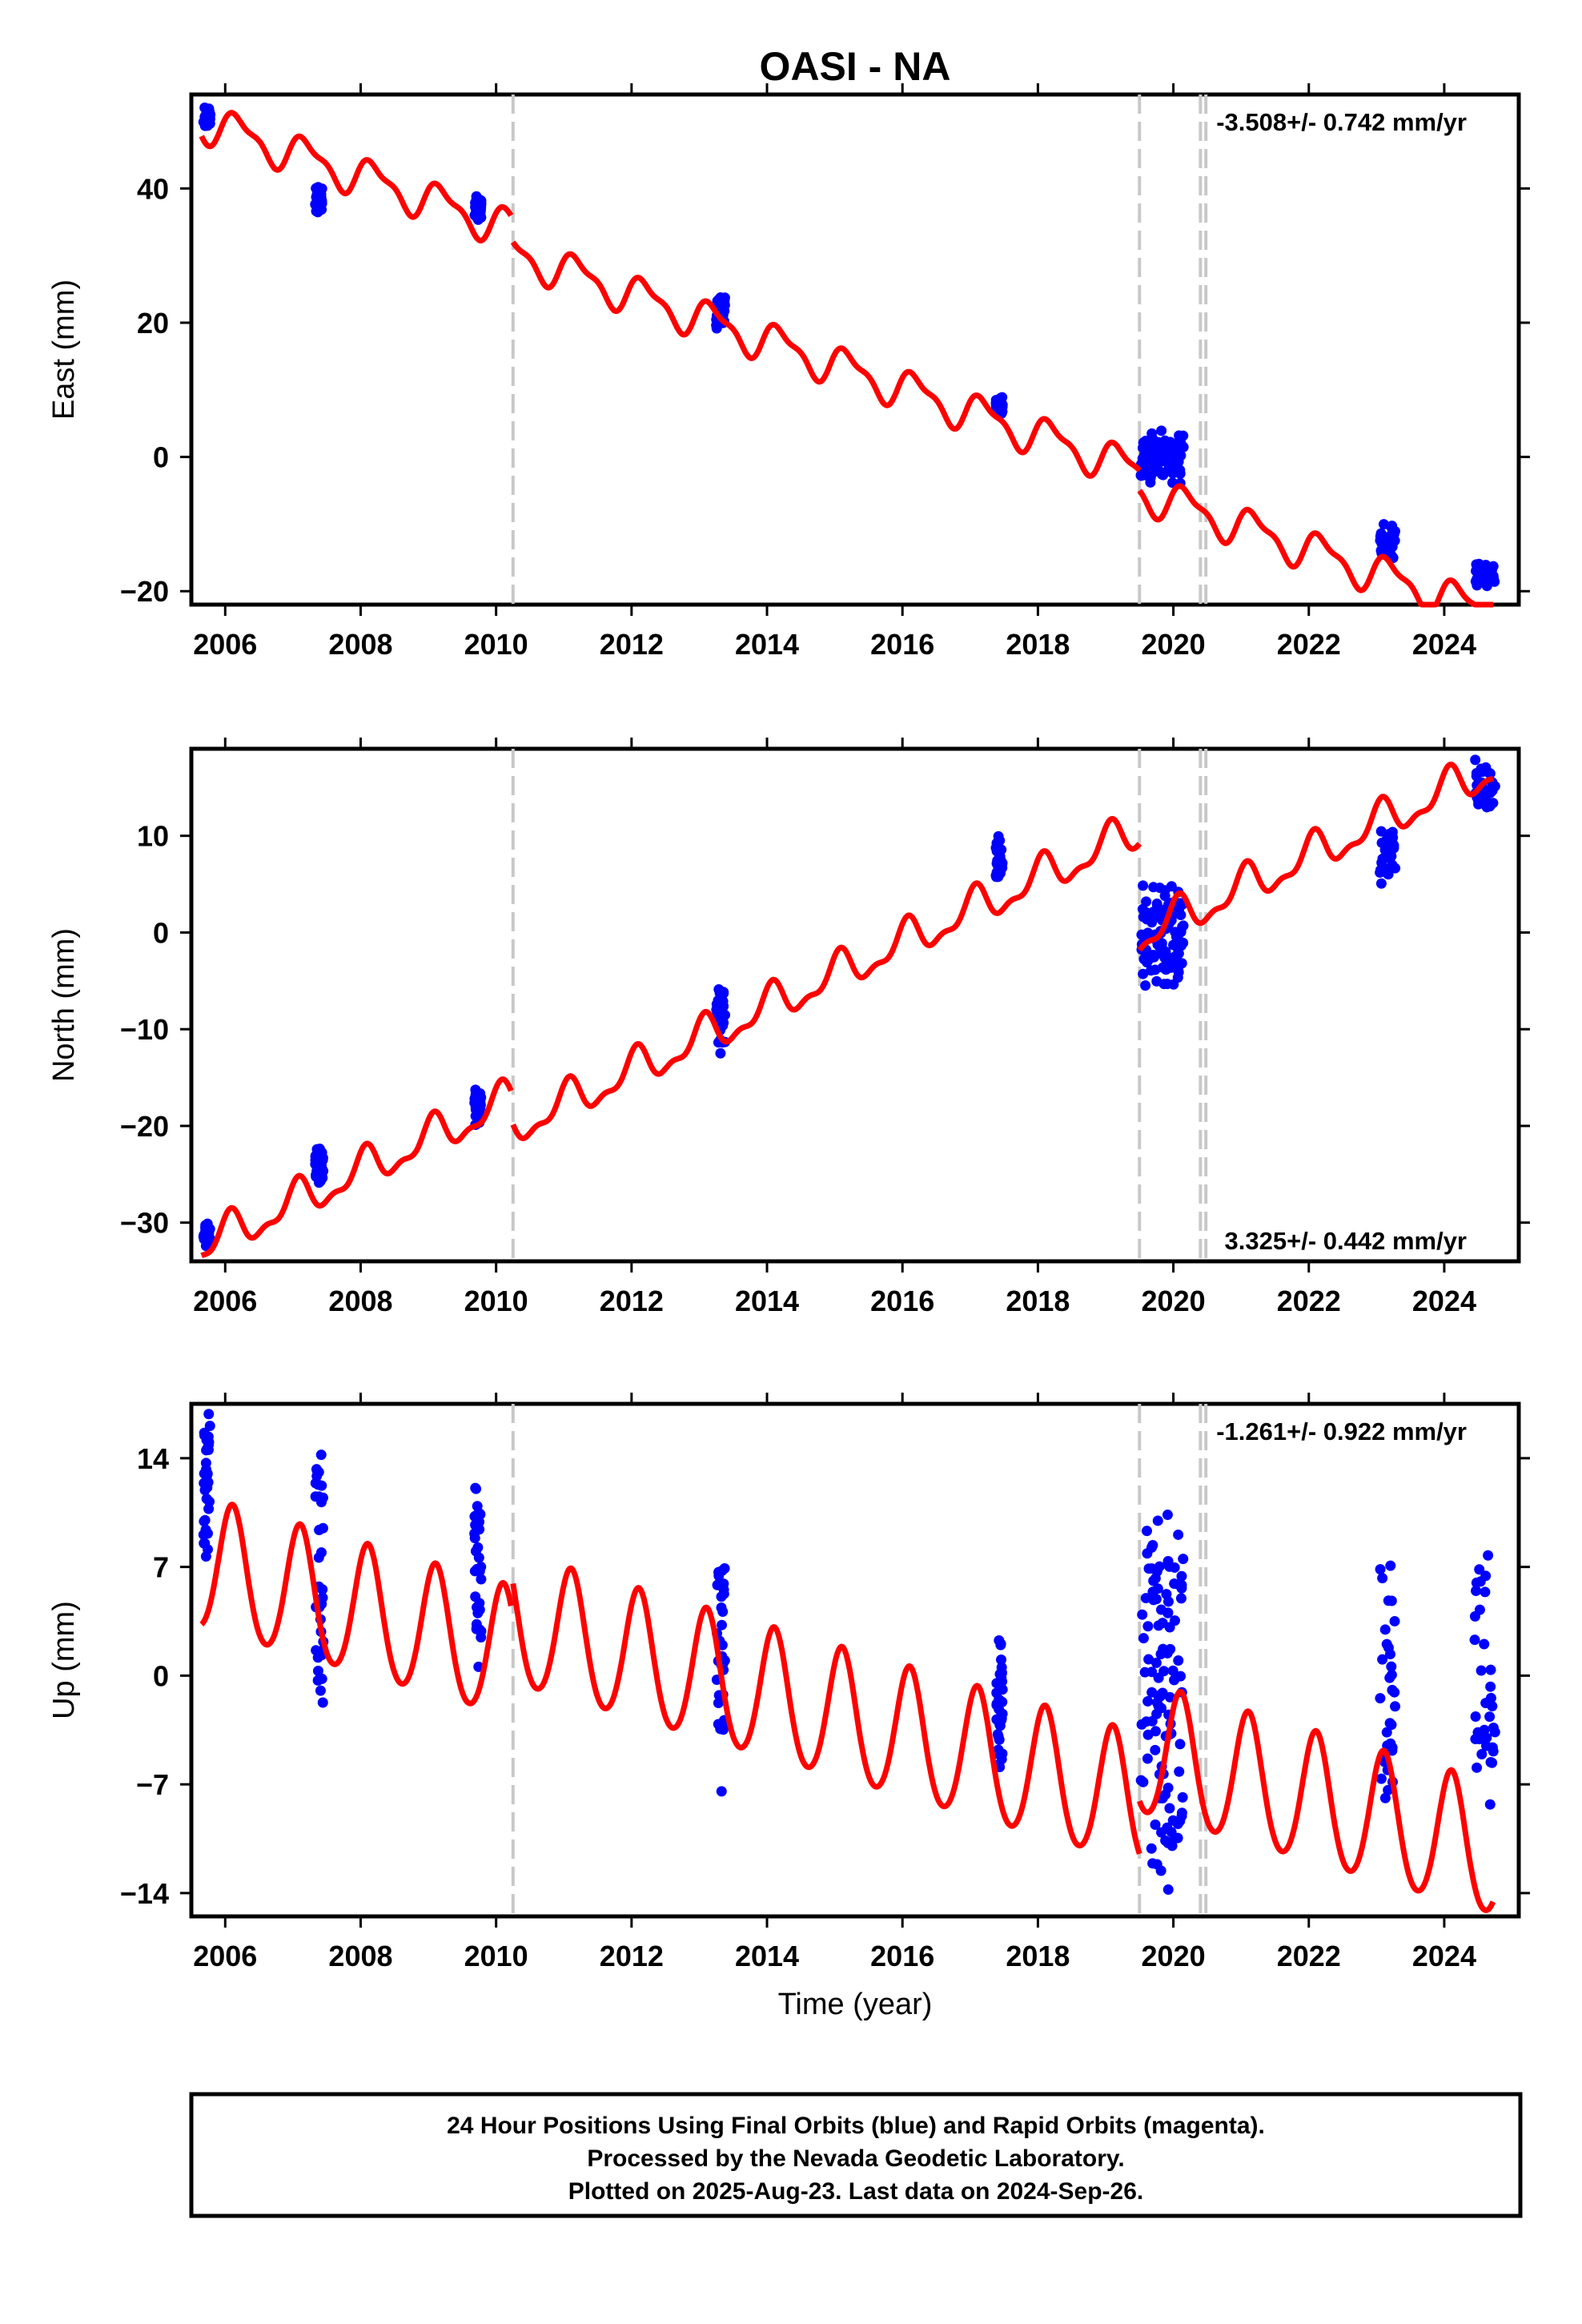 The height and width of the screenshot is (2324, 1582). What do you see at coordinates (64, 1005) in the screenshot?
I see `y-axis-label: North (mm)` at bounding box center [64, 1005].